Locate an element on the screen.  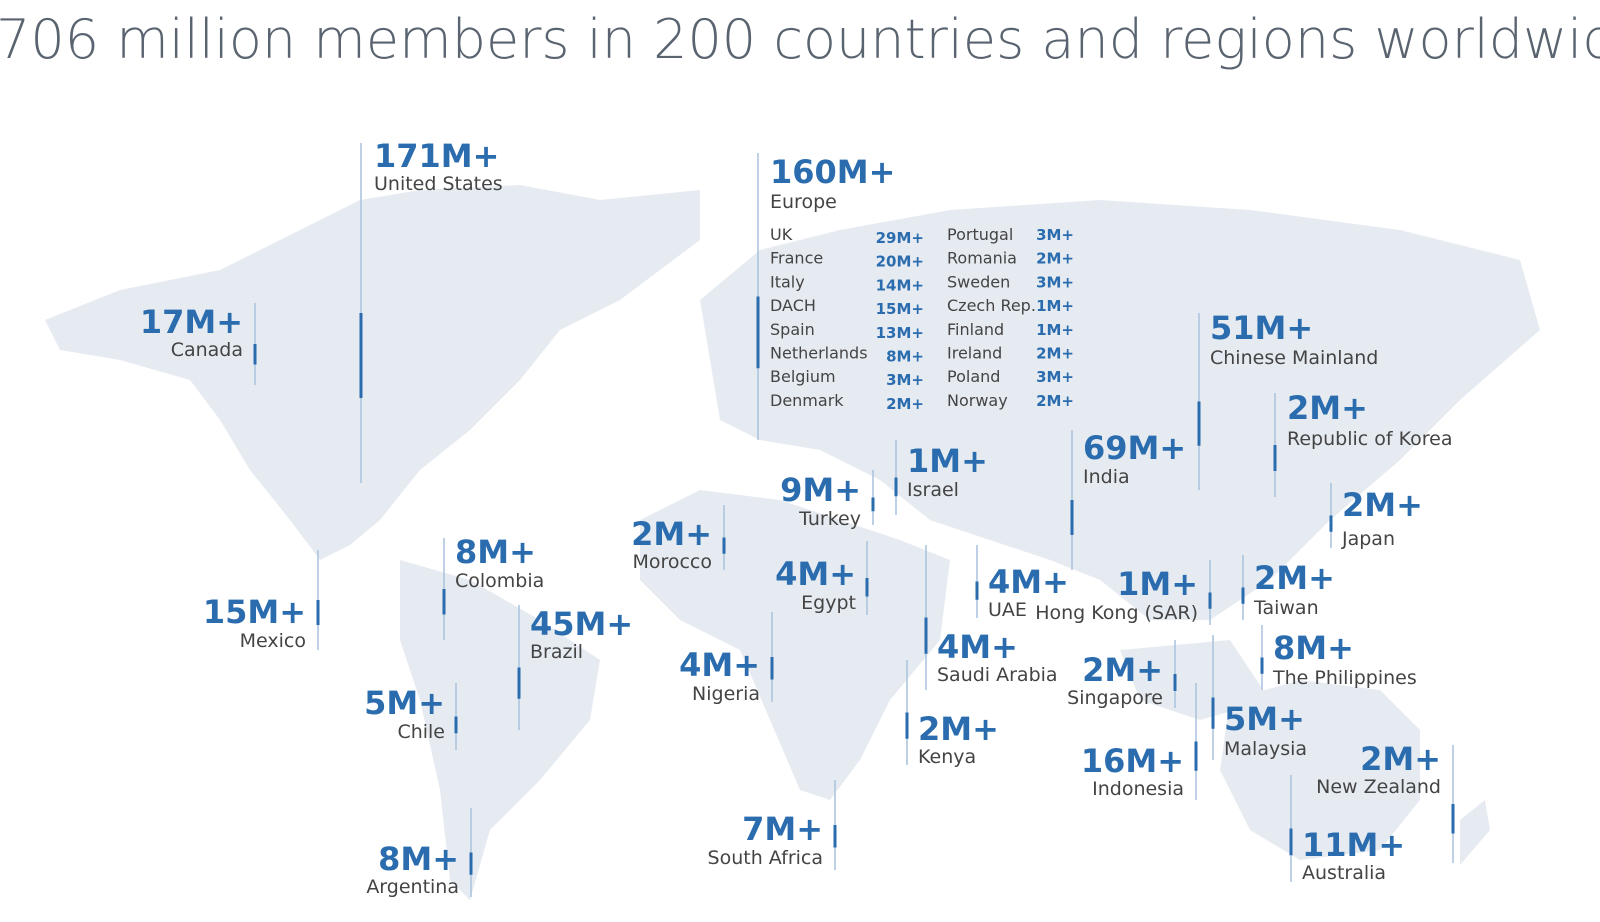
country-value: 8M+ is located at coordinates (905, 357).